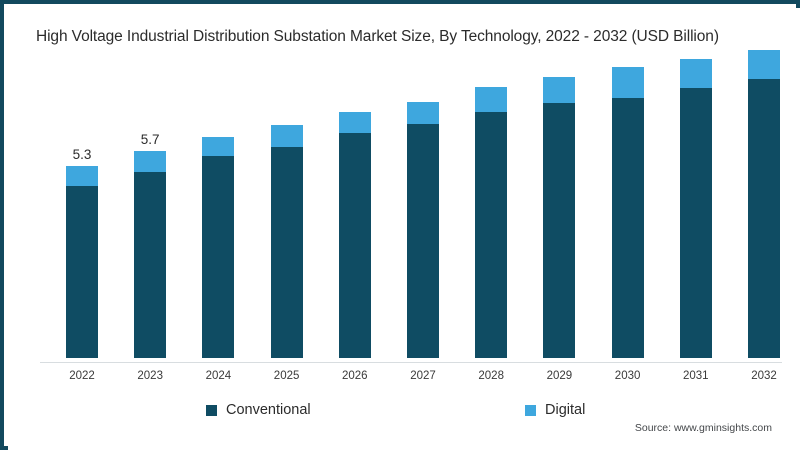 This screenshot has width=800, height=450. Describe the element at coordinates (559, 376) in the screenshot. I see `x-axis-tick-label: 2029` at that location.